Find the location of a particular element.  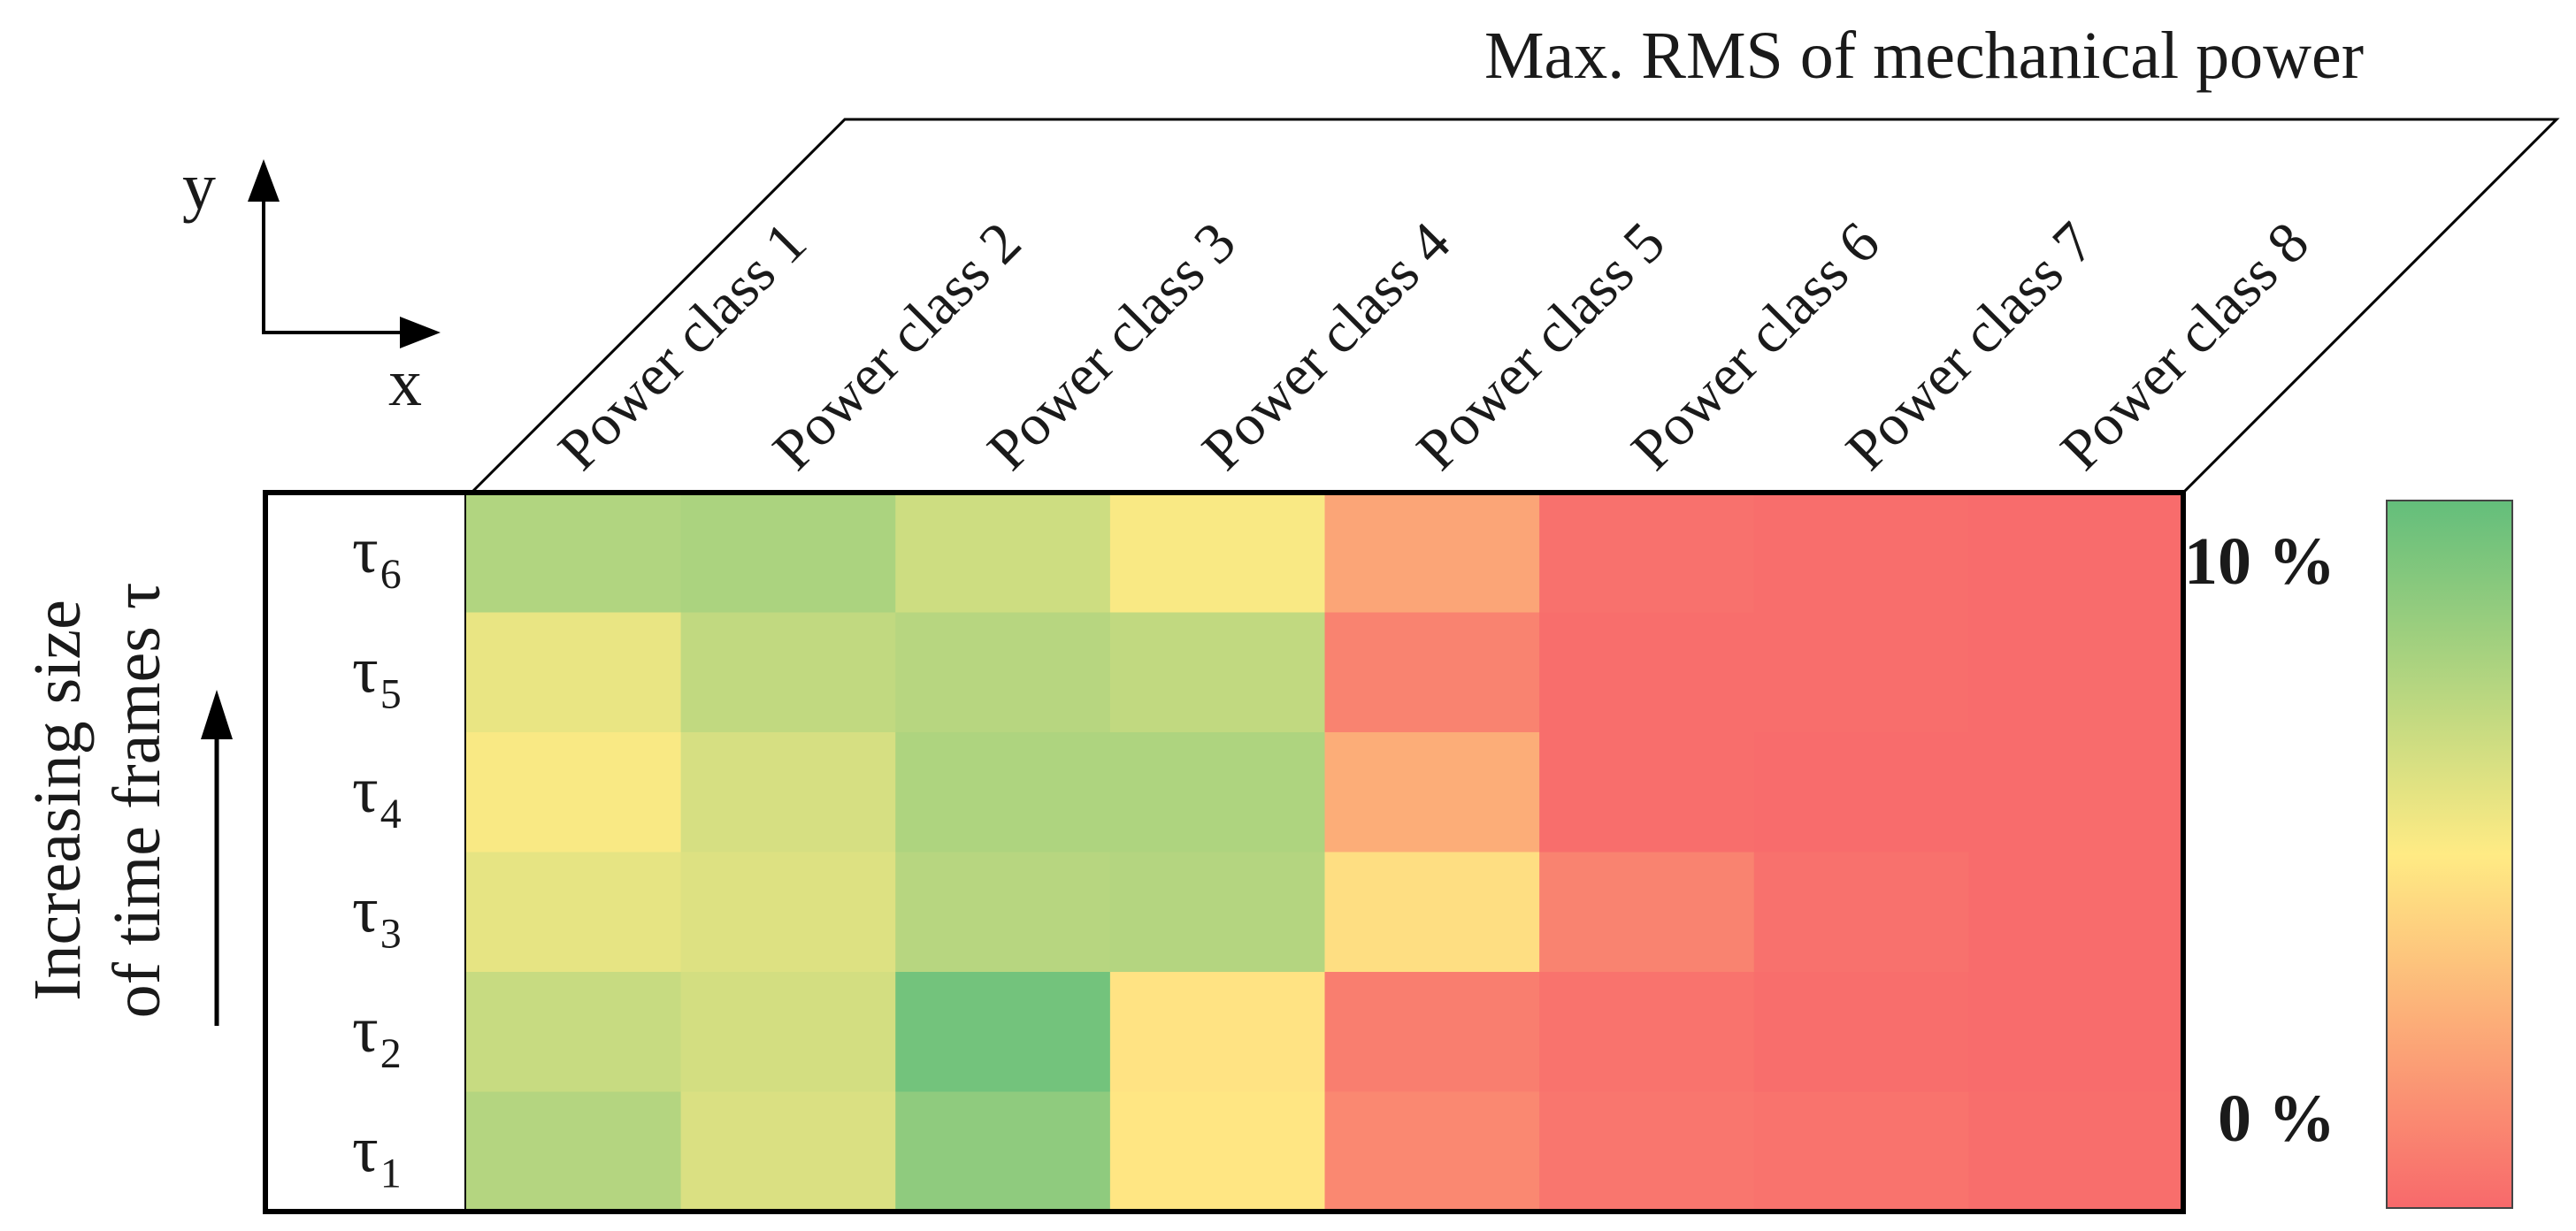

y-axis-label: y is located at coordinates (199, 186).